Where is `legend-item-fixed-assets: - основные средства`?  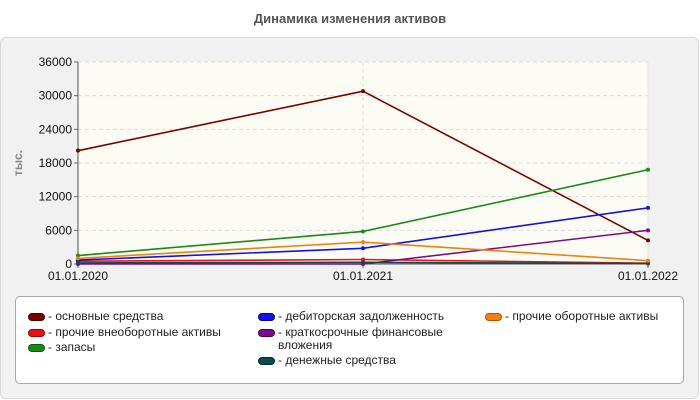
legend-item-fixed-assets: - основные средства is located at coordinates (138, 316).